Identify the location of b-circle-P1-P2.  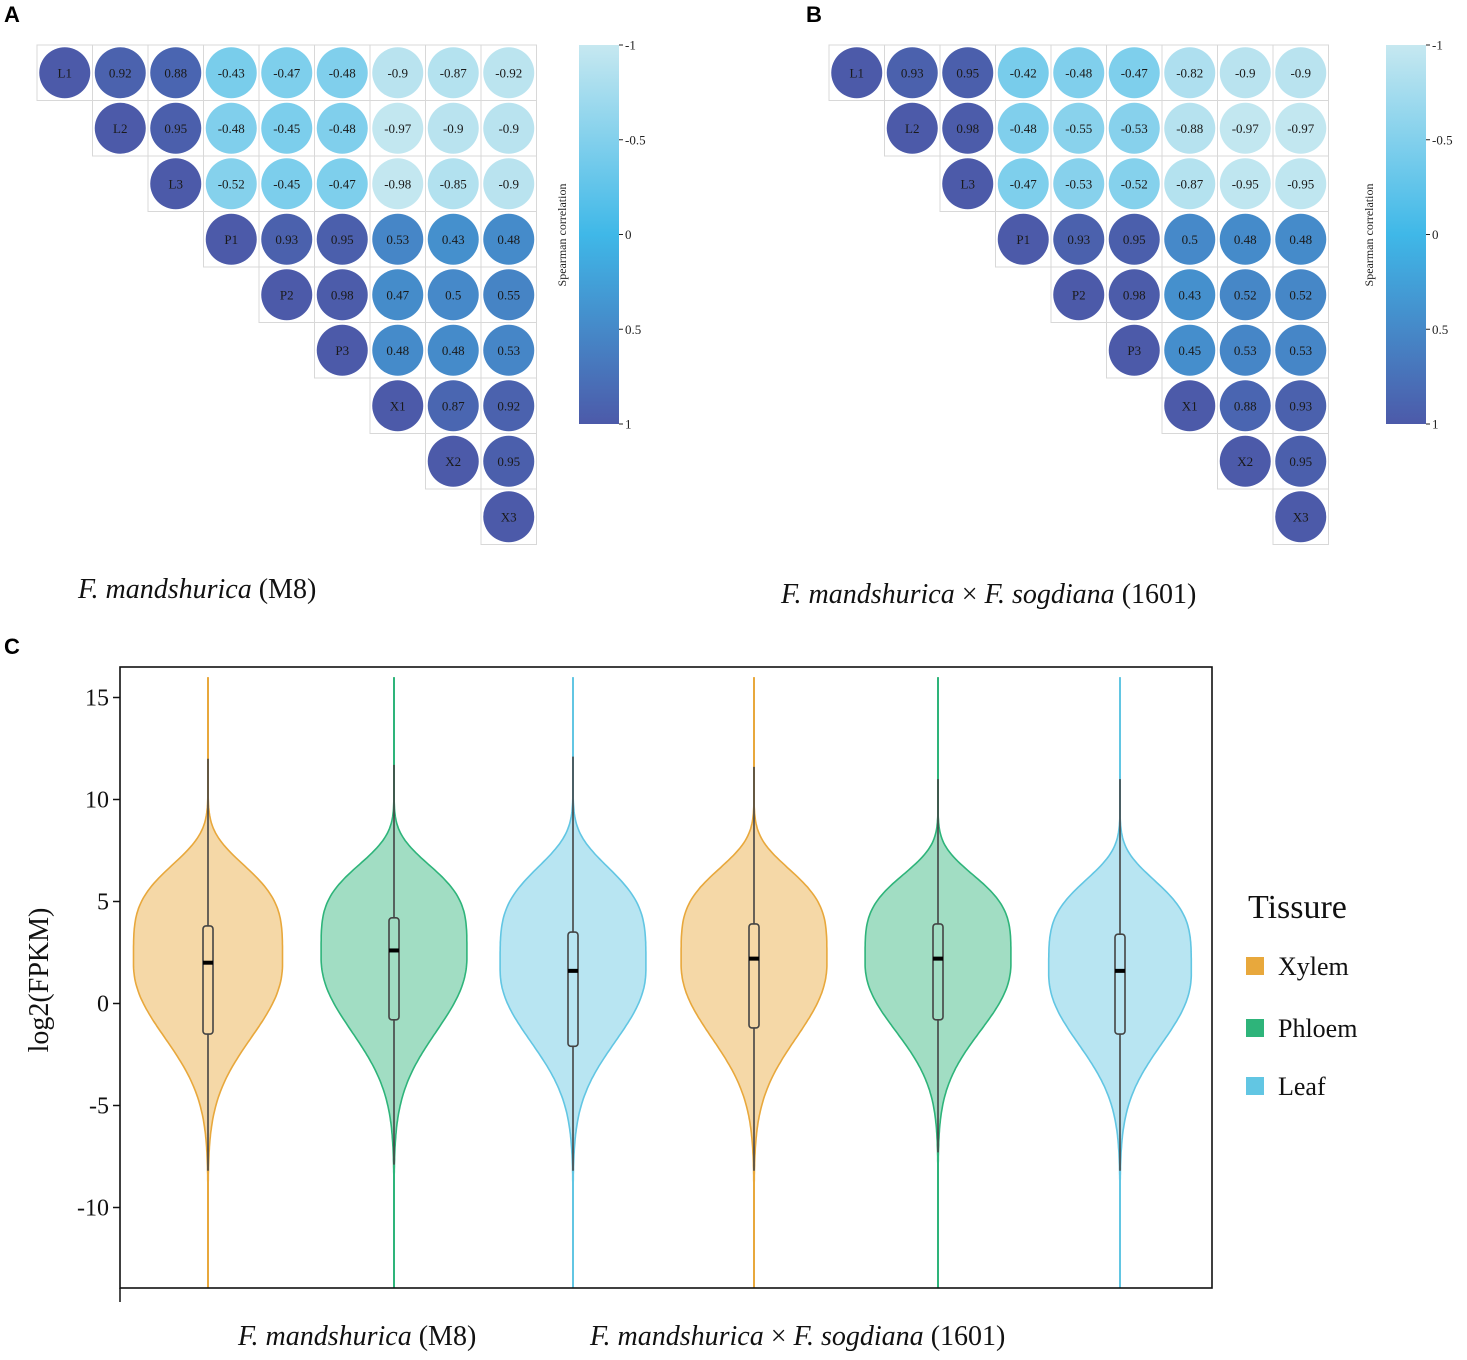
(1079, 239).